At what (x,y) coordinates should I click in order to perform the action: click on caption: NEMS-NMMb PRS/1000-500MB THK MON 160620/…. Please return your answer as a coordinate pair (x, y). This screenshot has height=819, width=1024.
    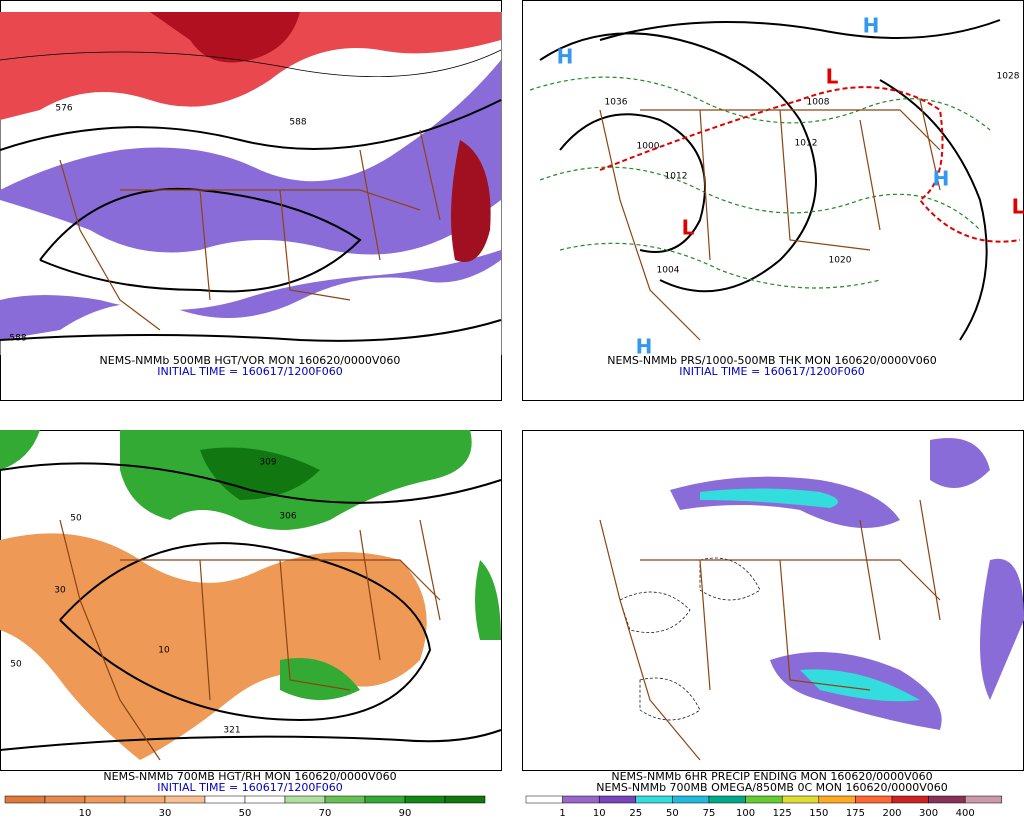
    Looking at the image, I should click on (772, 360).